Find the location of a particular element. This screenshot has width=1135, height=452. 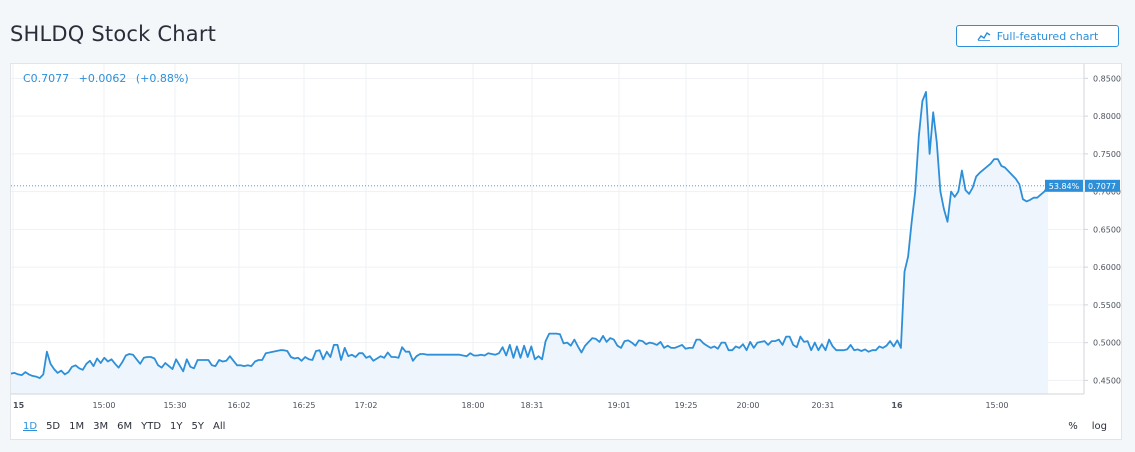

y-tick-label: 0.5000 is located at coordinates (1107, 343).